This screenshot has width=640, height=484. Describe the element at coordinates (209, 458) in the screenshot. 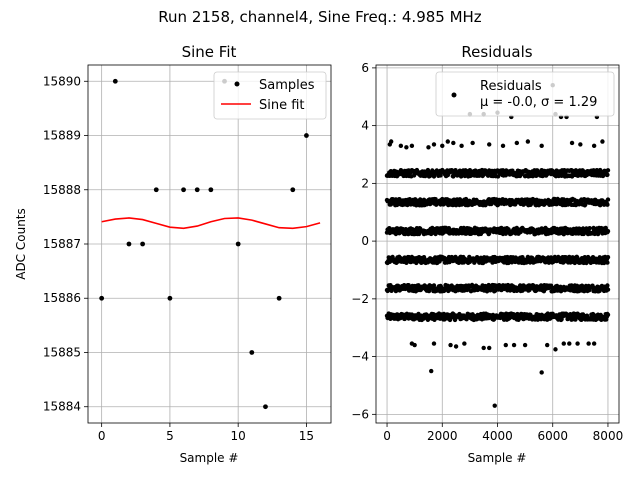

I see `sine-fit-xlabel: Sample #` at that location.